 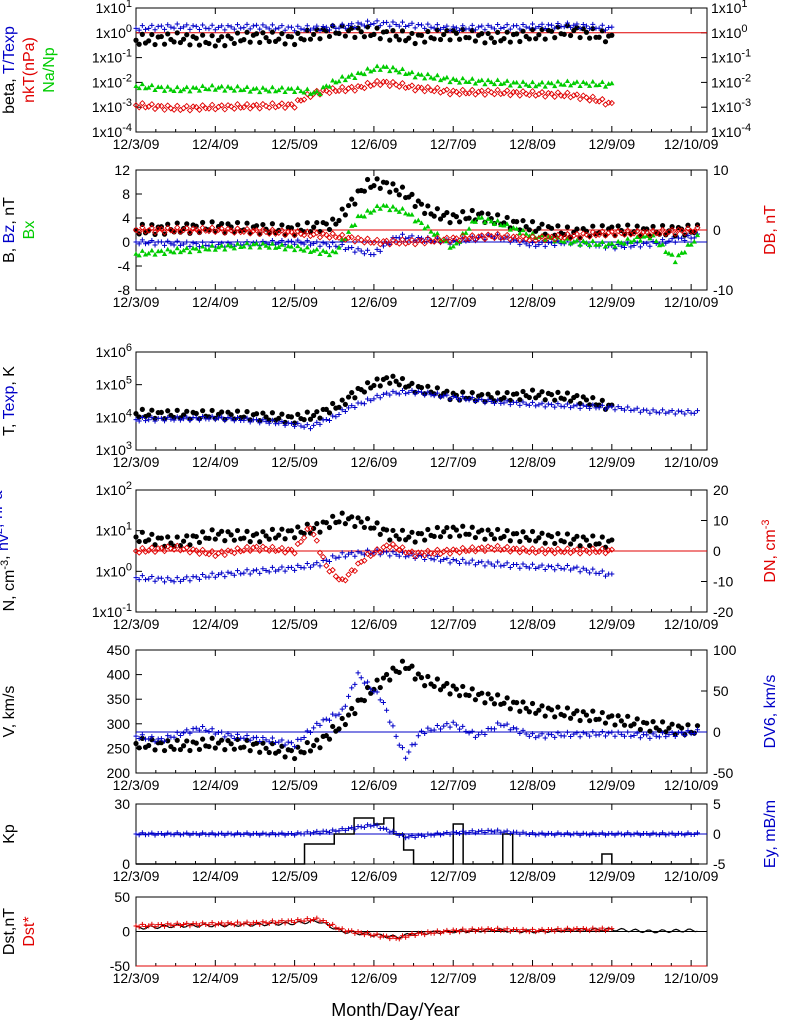 What do you see at coordinates (29, 931) in the screenshot?
I see `panel-6-ylabel2: Dst*` at bounding box center [29, 931].